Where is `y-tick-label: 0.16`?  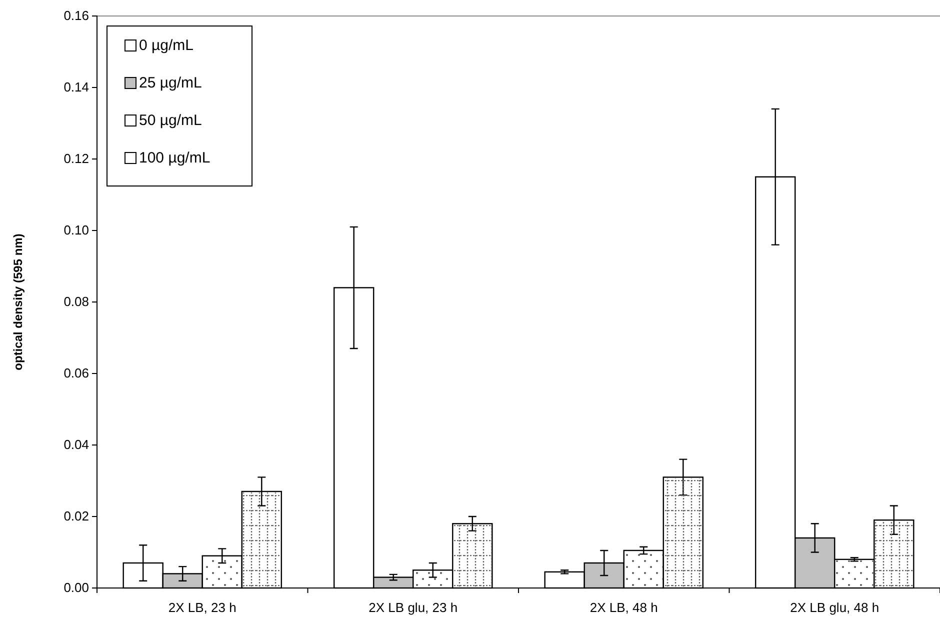 y-tick-label: 0.16 is located at coordinates (76, 16).